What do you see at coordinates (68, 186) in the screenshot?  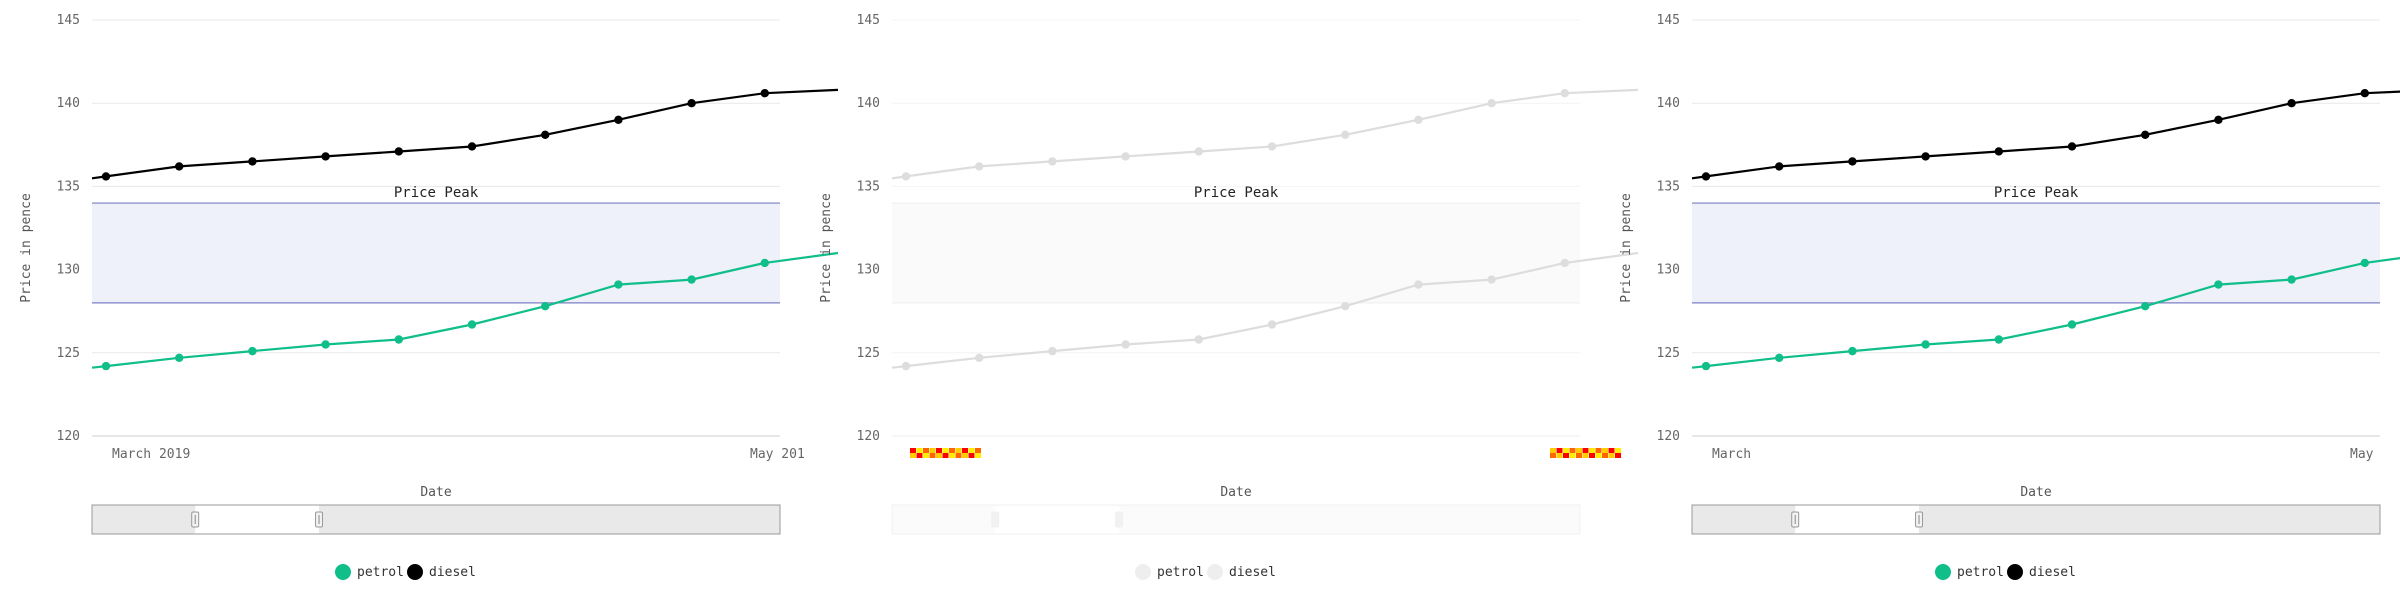 I see `y-tick-label: 135` at bounding box center [68, 186].